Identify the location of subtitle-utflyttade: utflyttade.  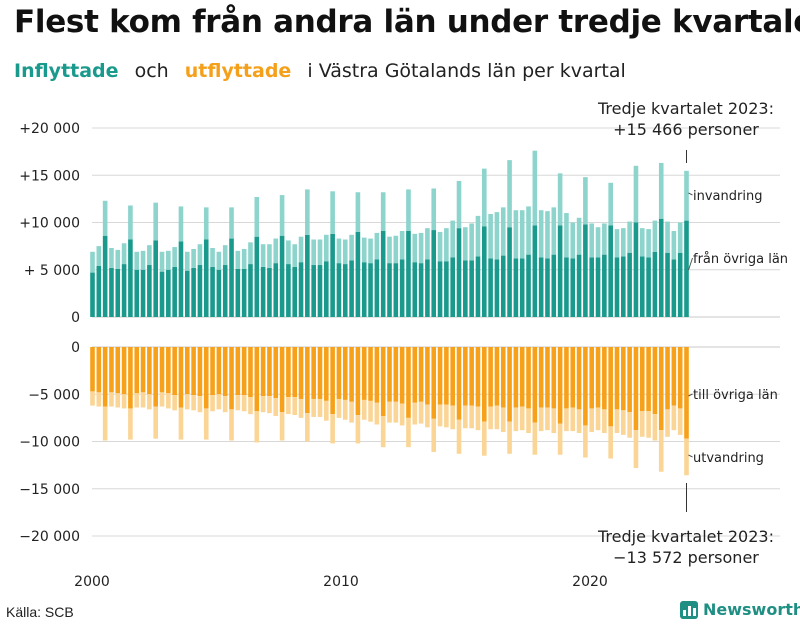
(238, 71).